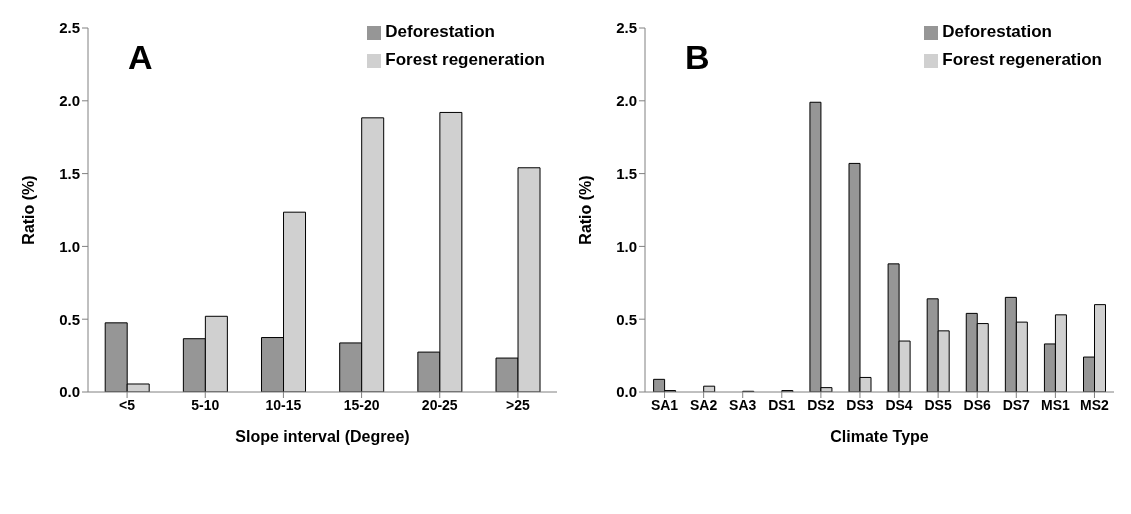  I want to click on x-tick-label: DS7, so click(1016, 404).